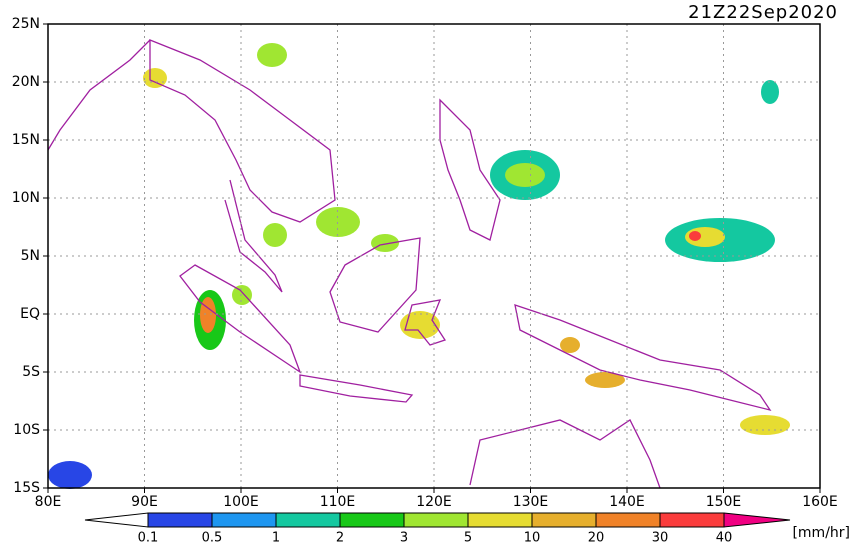 The width and height of the screenshot is (864, 544). Describe the element at coordinates (26, 198) in the screenshot. I see `lat-tick-label: 10N` at that location.